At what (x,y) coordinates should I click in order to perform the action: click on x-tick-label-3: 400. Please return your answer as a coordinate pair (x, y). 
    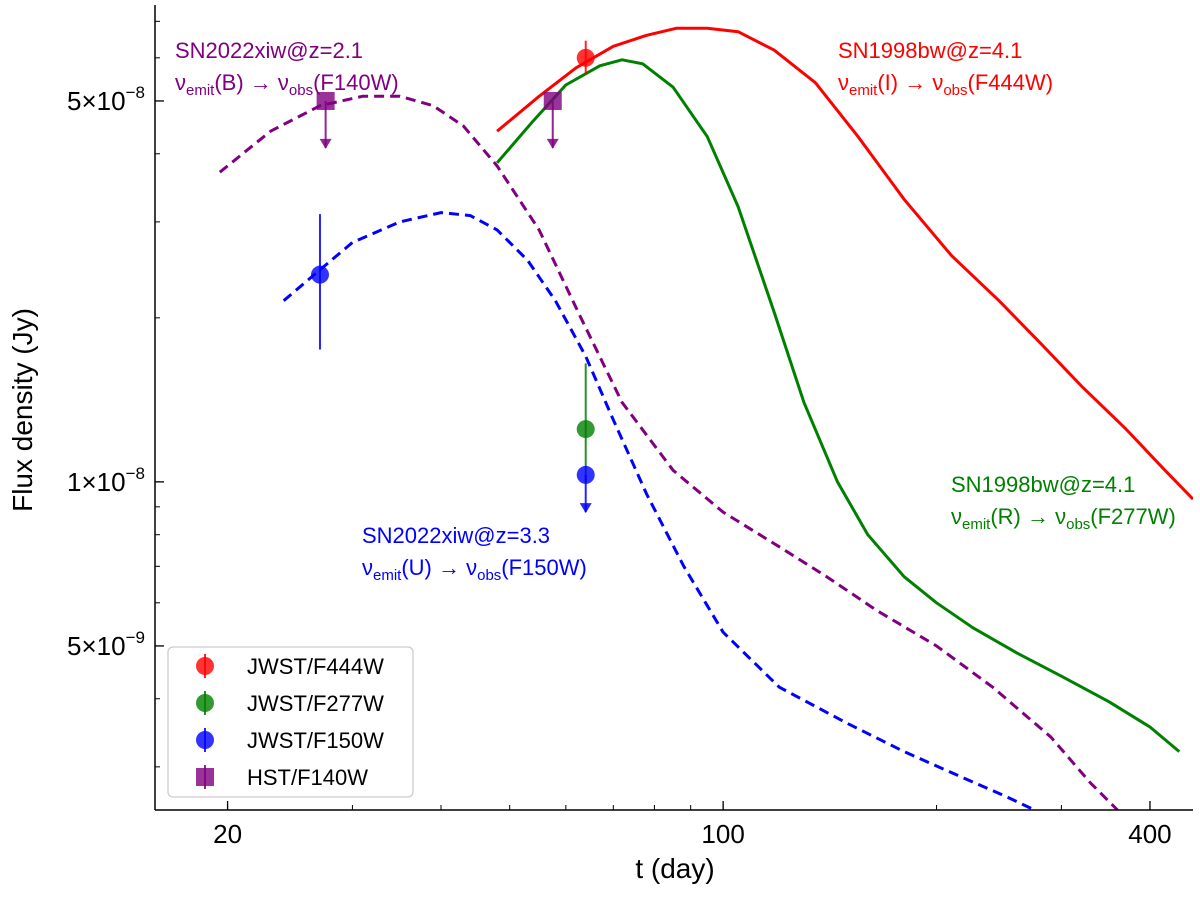
    Looking at the image, I should click on (1149, 834).